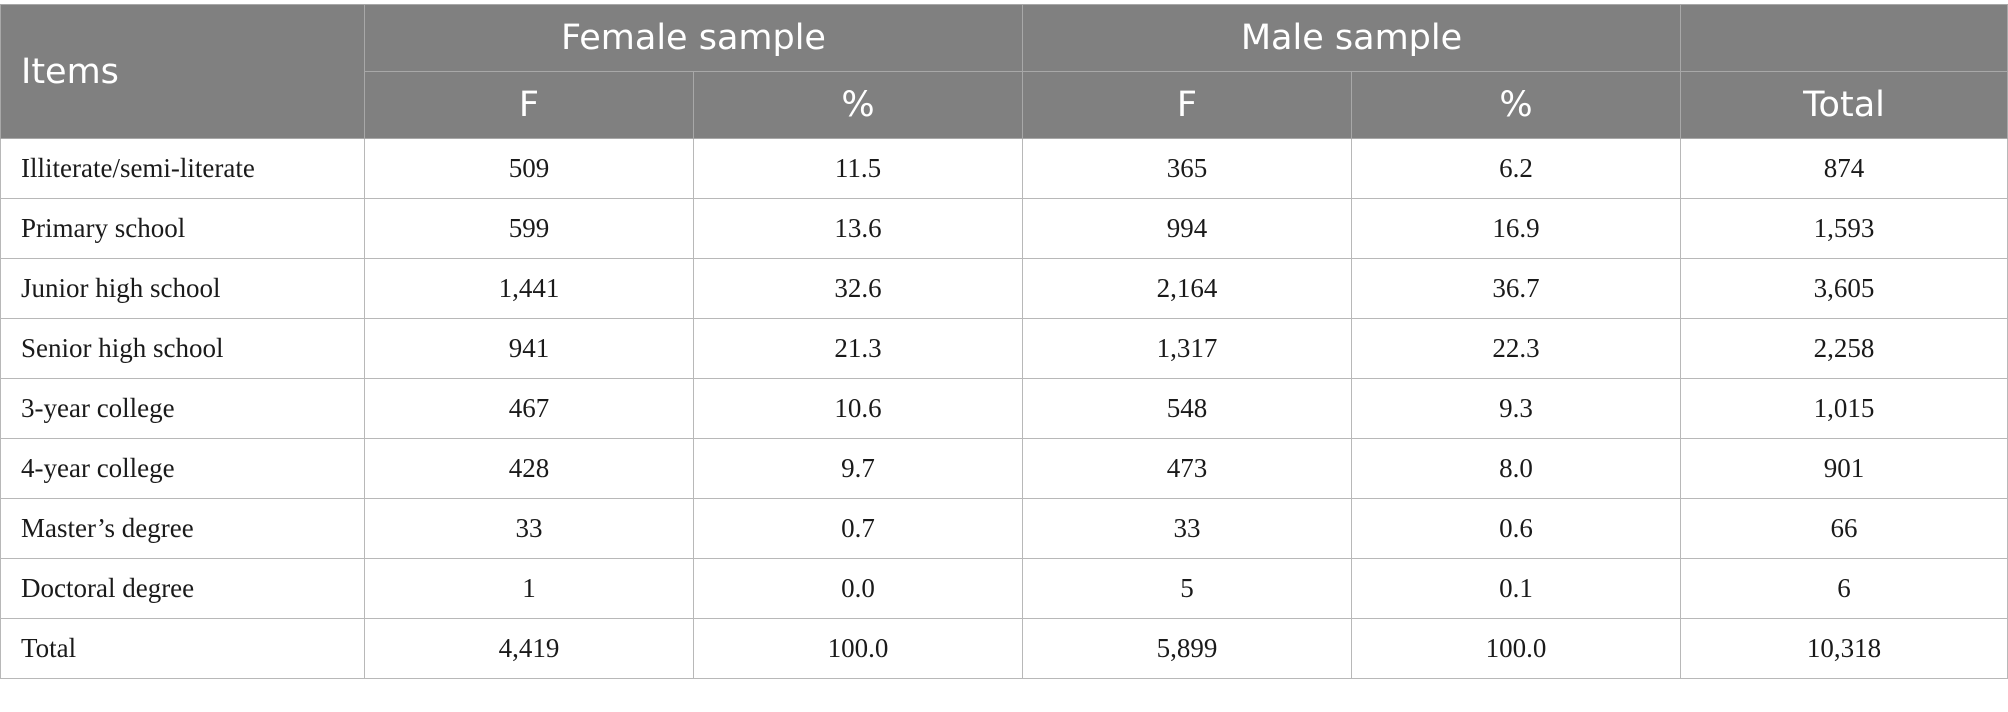  I want to click on cell-male-f: 33, so click(1187, 528).